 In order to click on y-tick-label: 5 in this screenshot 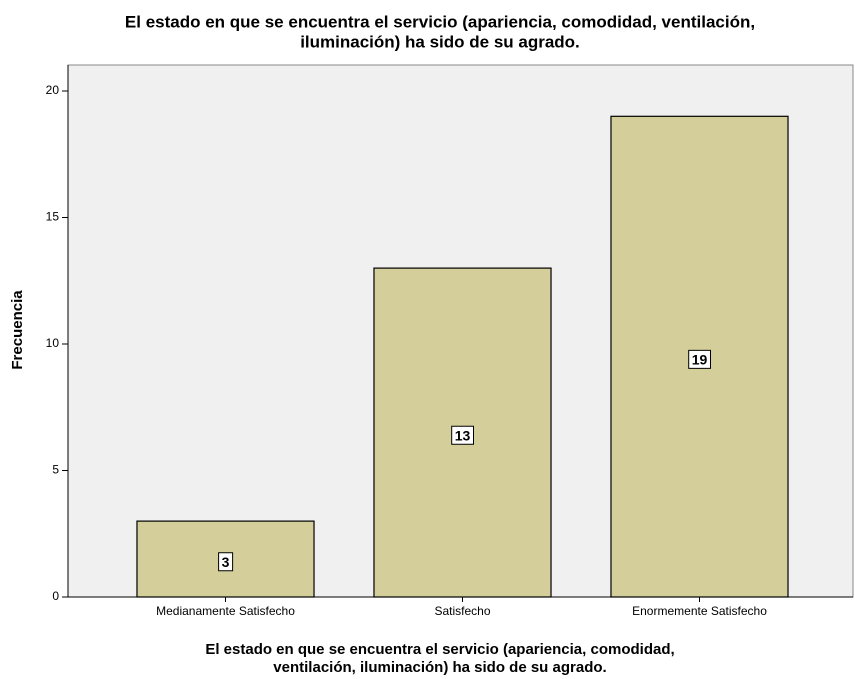, I will do `click(55, 470)`.